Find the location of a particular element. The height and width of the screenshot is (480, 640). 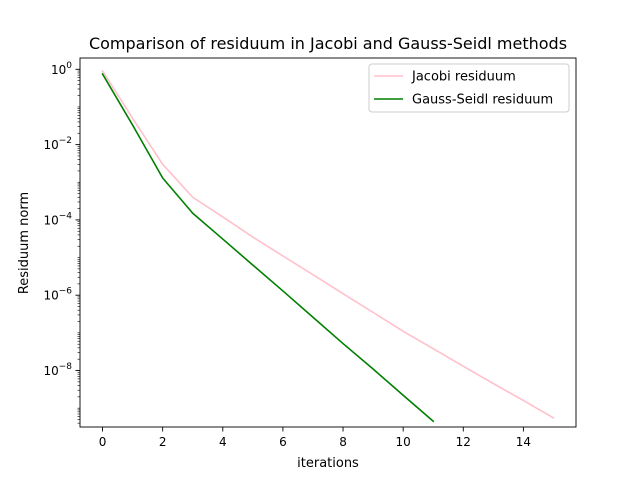

y-tick-label: 10⁻⁴ is located at coordinates (57, 219).